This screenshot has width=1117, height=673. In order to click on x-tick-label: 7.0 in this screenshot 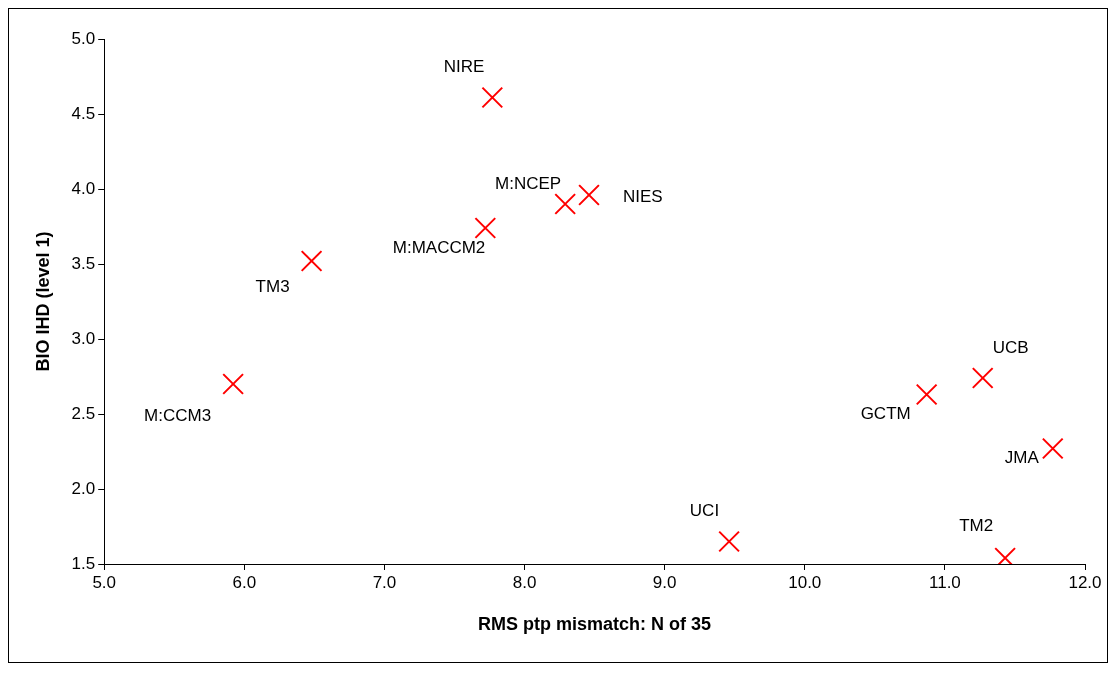, I will do `click(384, 582)`.